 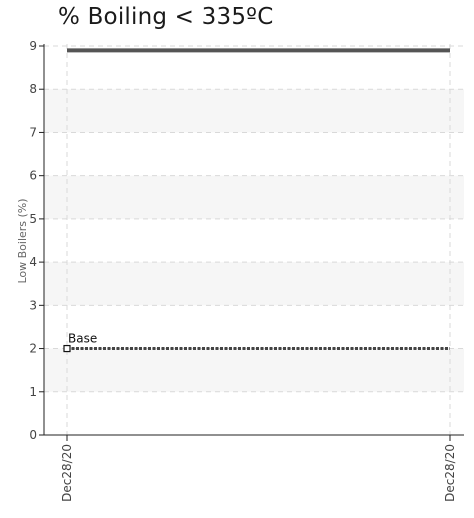 I want to click on y-tick-label: 3, so click(x=33, y=305).